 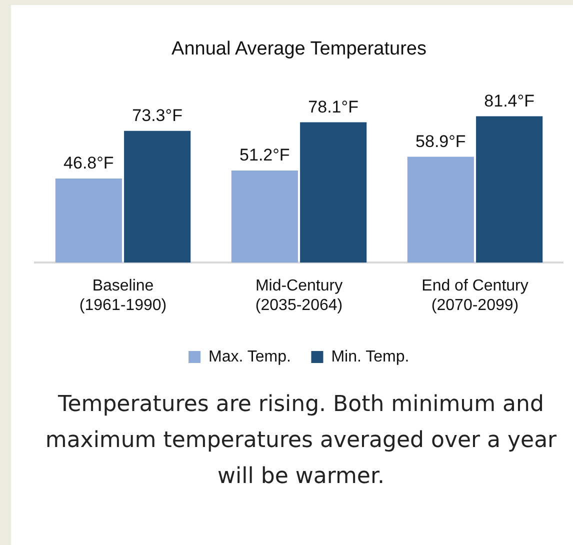 I want to click on x-tick-label: Baseline (1961-1990), so click(x=123, y=296).